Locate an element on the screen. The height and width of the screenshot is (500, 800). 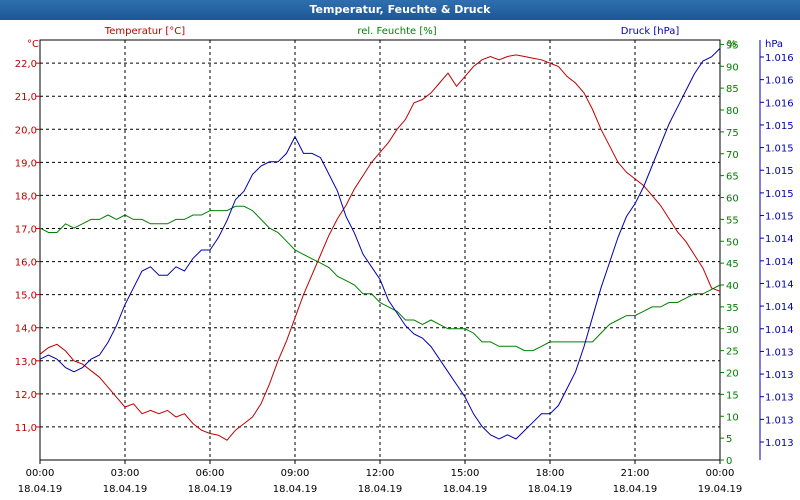
humidity-tick-label: 80 is located at coordinates (732, 111).